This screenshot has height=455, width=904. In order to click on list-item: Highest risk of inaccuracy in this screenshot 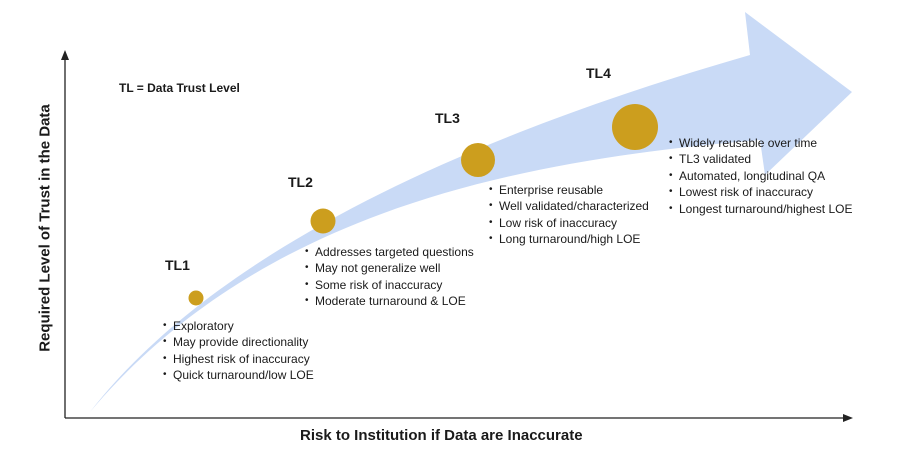, I will do `click(238, 359)`.